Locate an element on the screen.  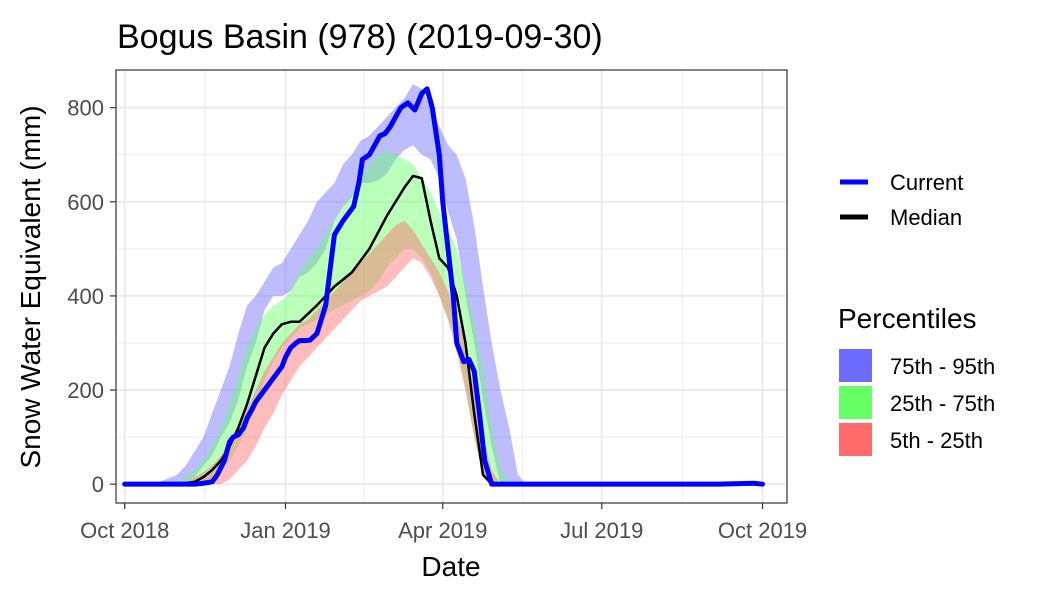
y-axis-ticks: 0 200 400 600 800 is located at coordinates (91, 296).